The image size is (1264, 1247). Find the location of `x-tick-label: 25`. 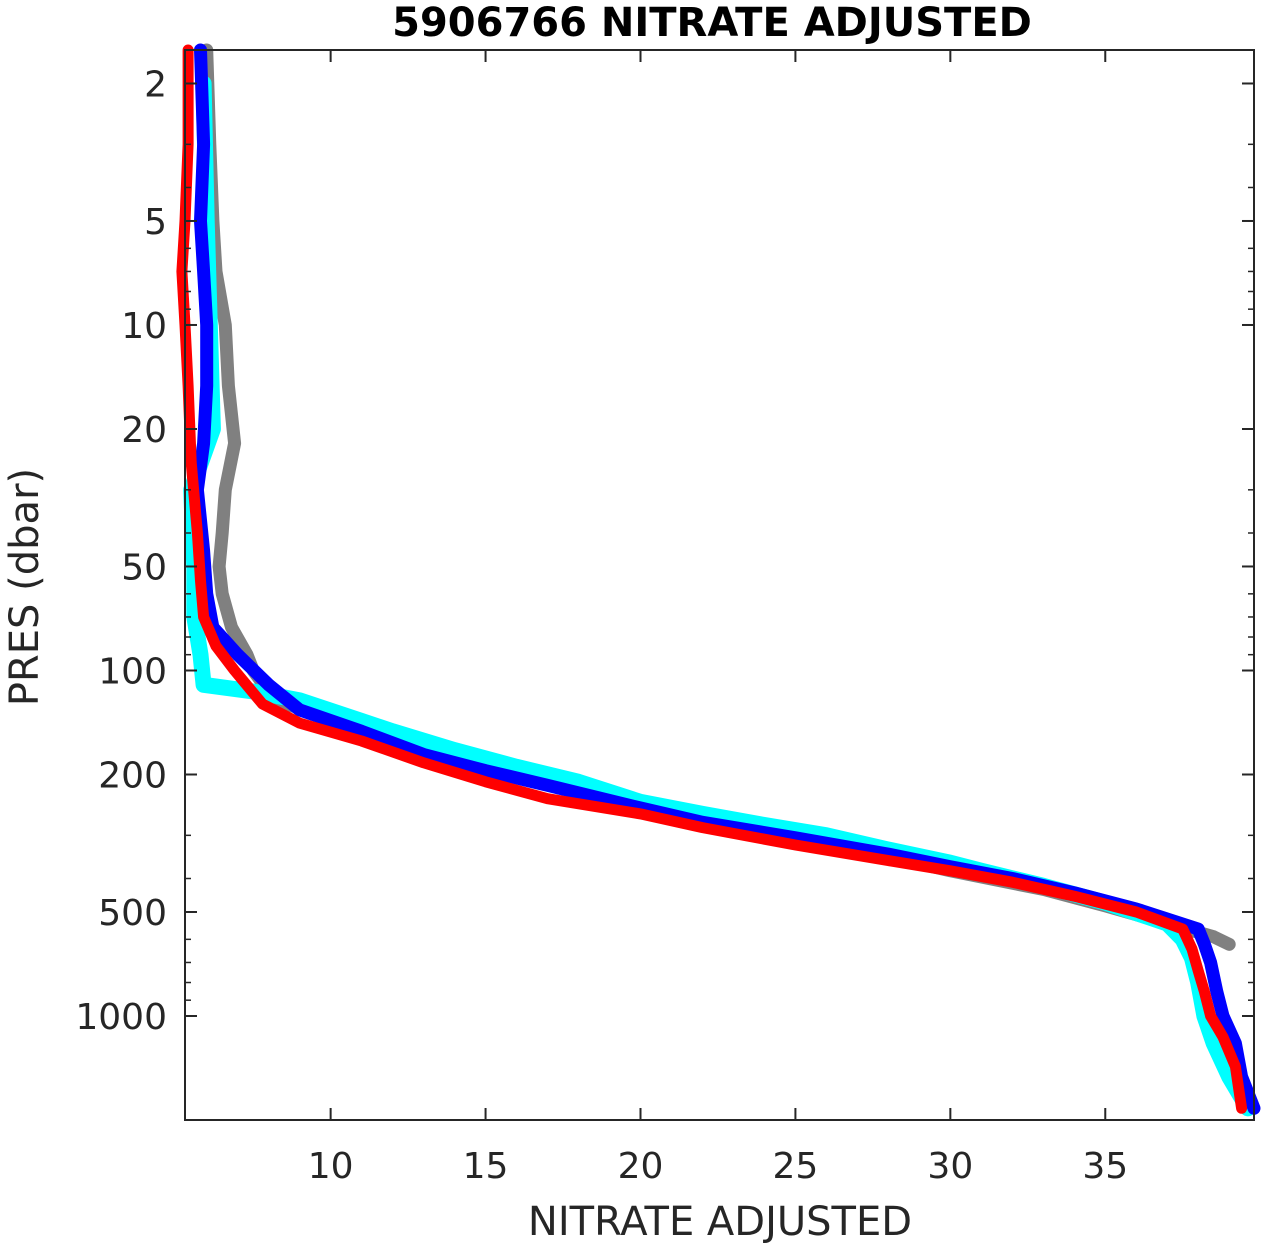

x-tick-label: 25 is located at coordinates (796, 1166).